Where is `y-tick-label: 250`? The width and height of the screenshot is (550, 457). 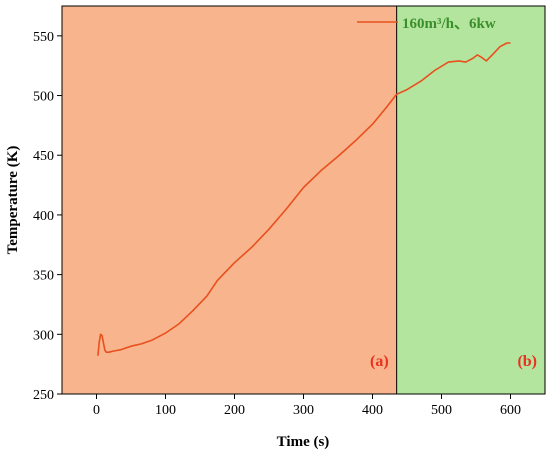
y-tick-label: 250 is located at coordinates (43, 395).